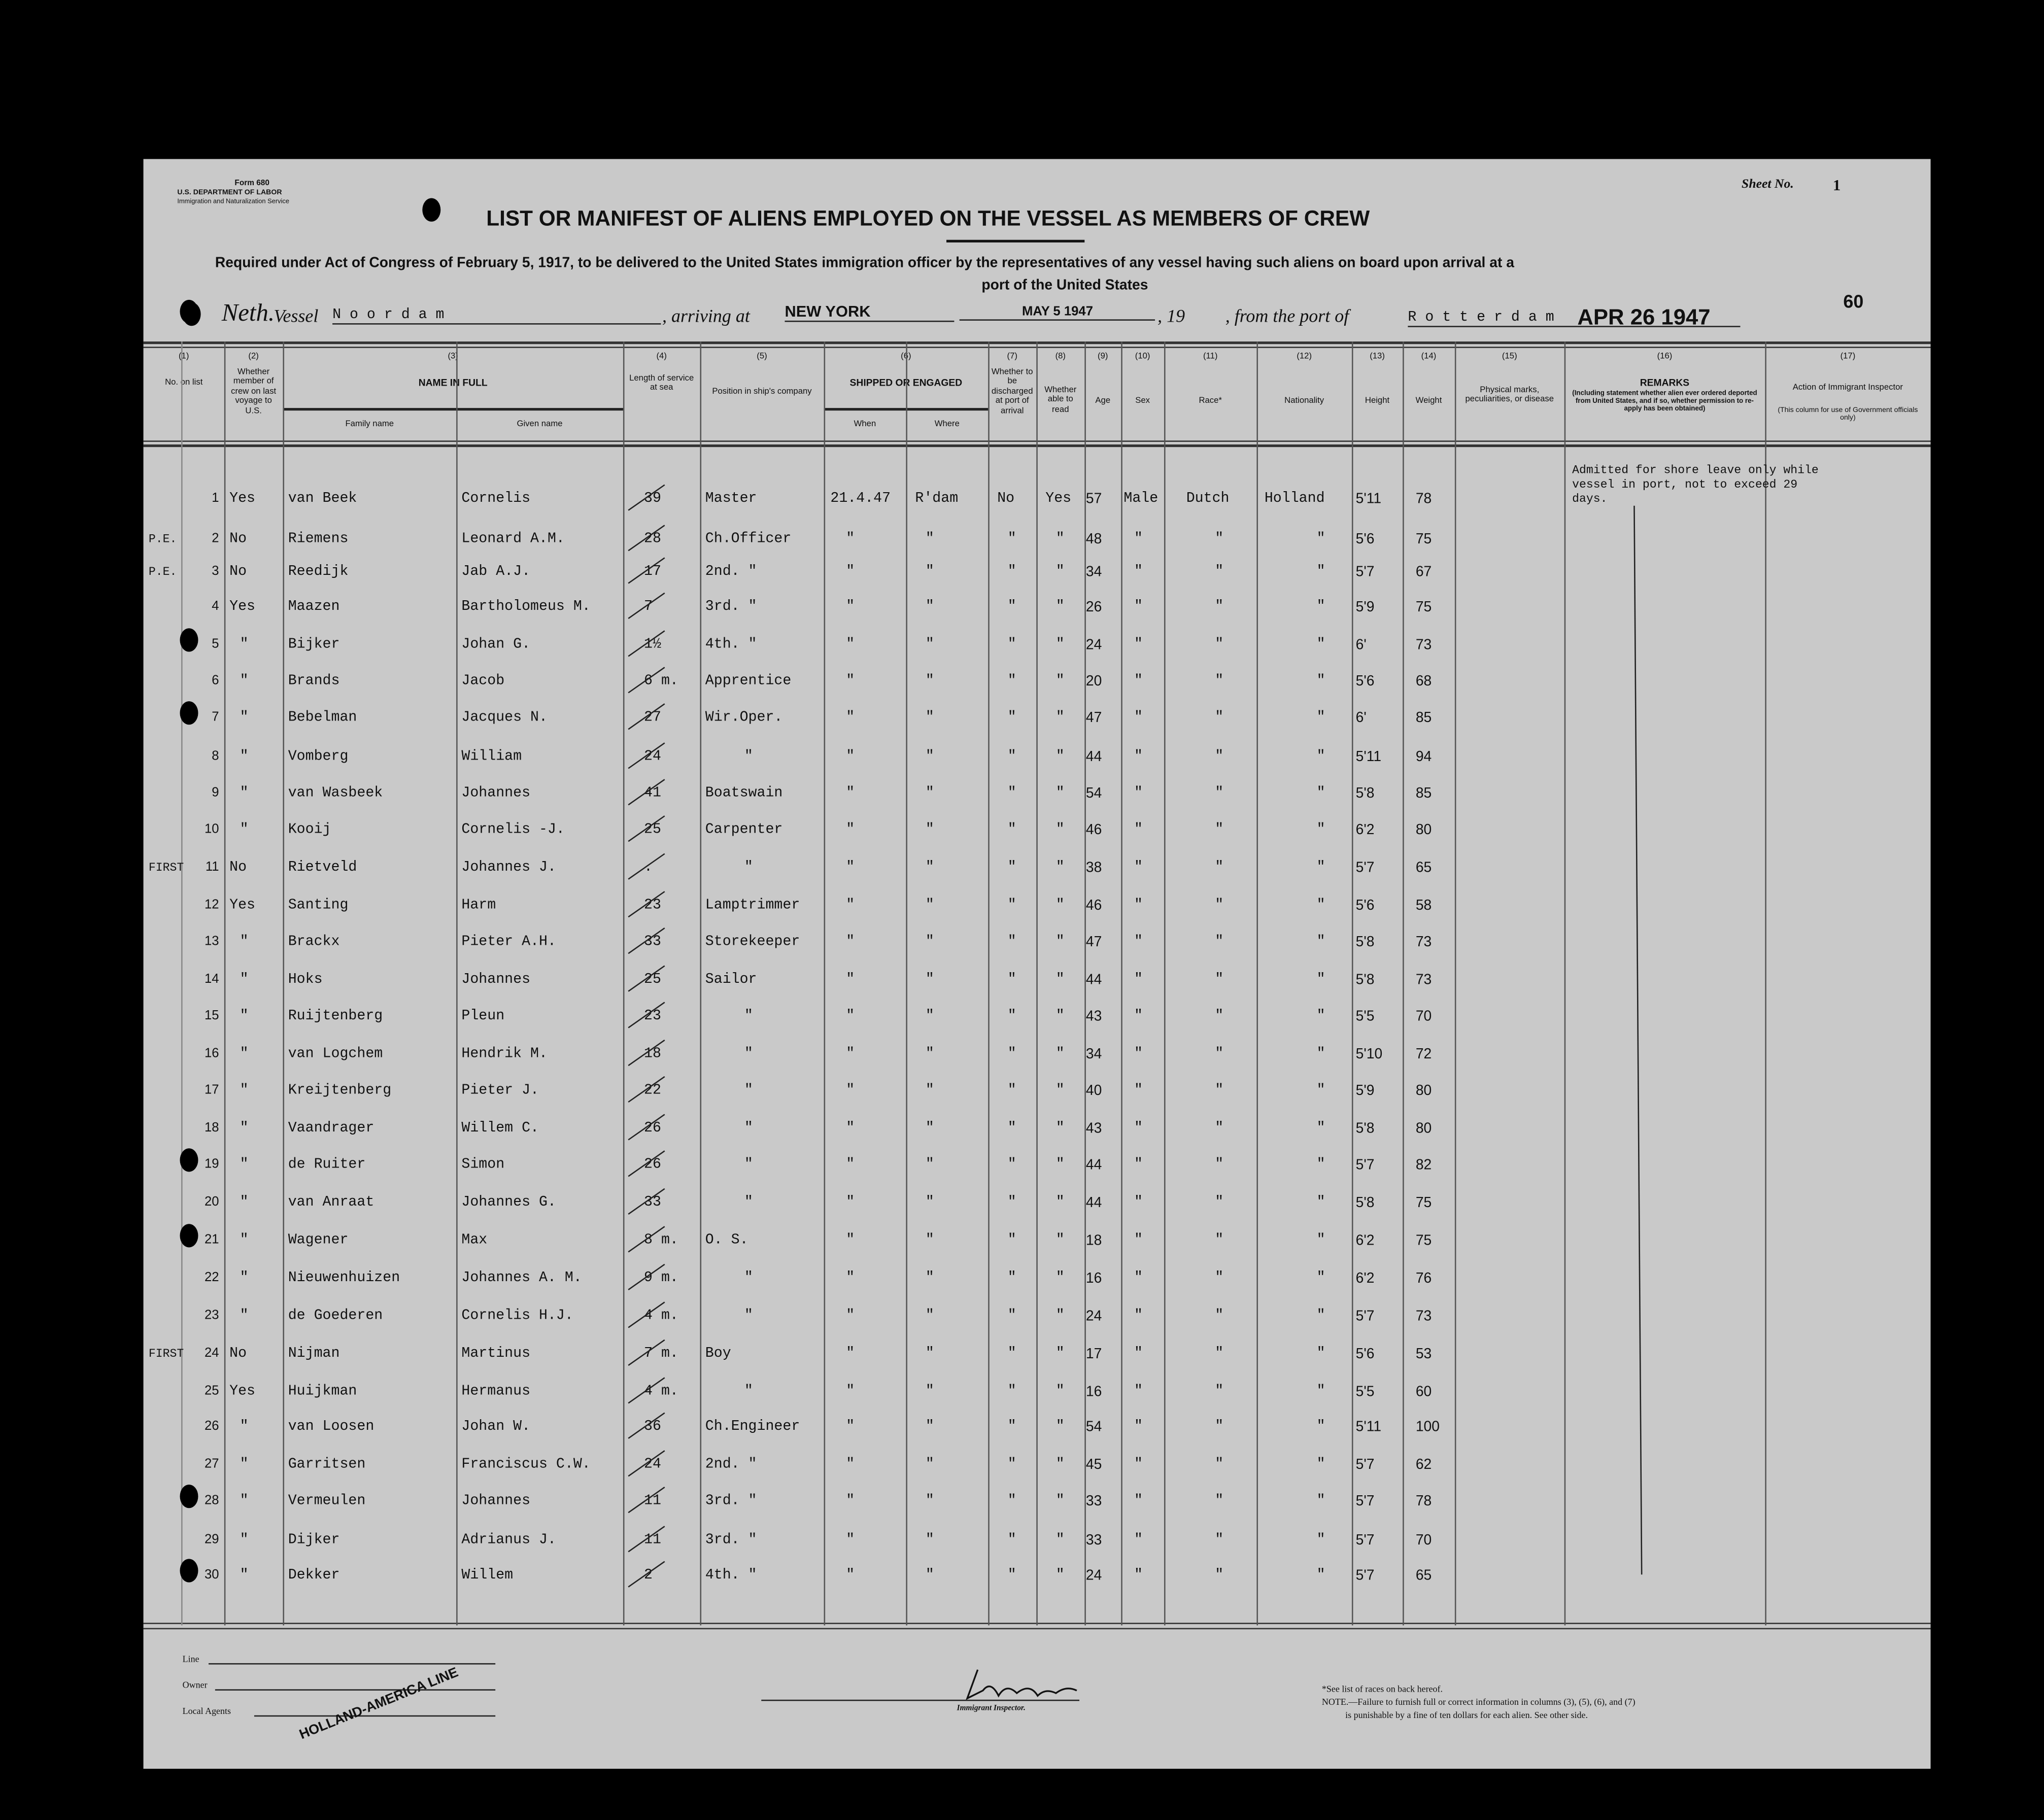 The width and height of the screenshot is (2044, 1820). What do you see at coordinates (731, 572) in the screenshot?
I see `position: 2nd. "` at bounding box center [731, 572].